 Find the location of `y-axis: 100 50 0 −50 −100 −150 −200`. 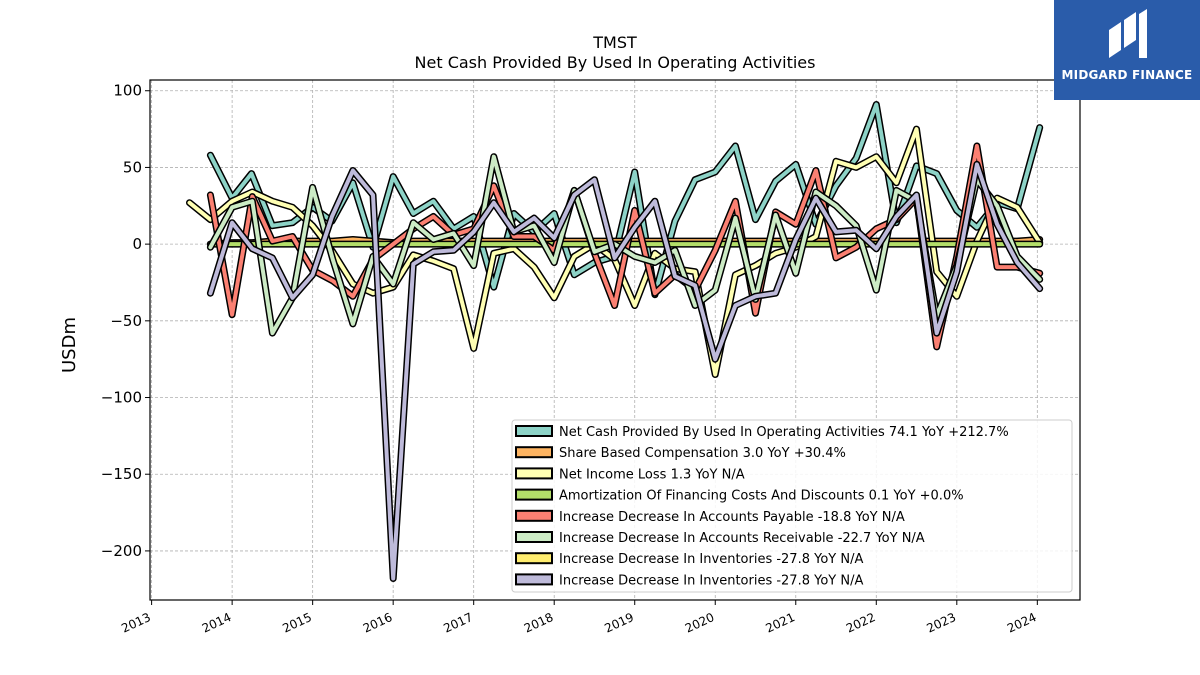

y-axis: 100 50 0 −50 −100 −150 −200 is located at coordinates (125, 321).